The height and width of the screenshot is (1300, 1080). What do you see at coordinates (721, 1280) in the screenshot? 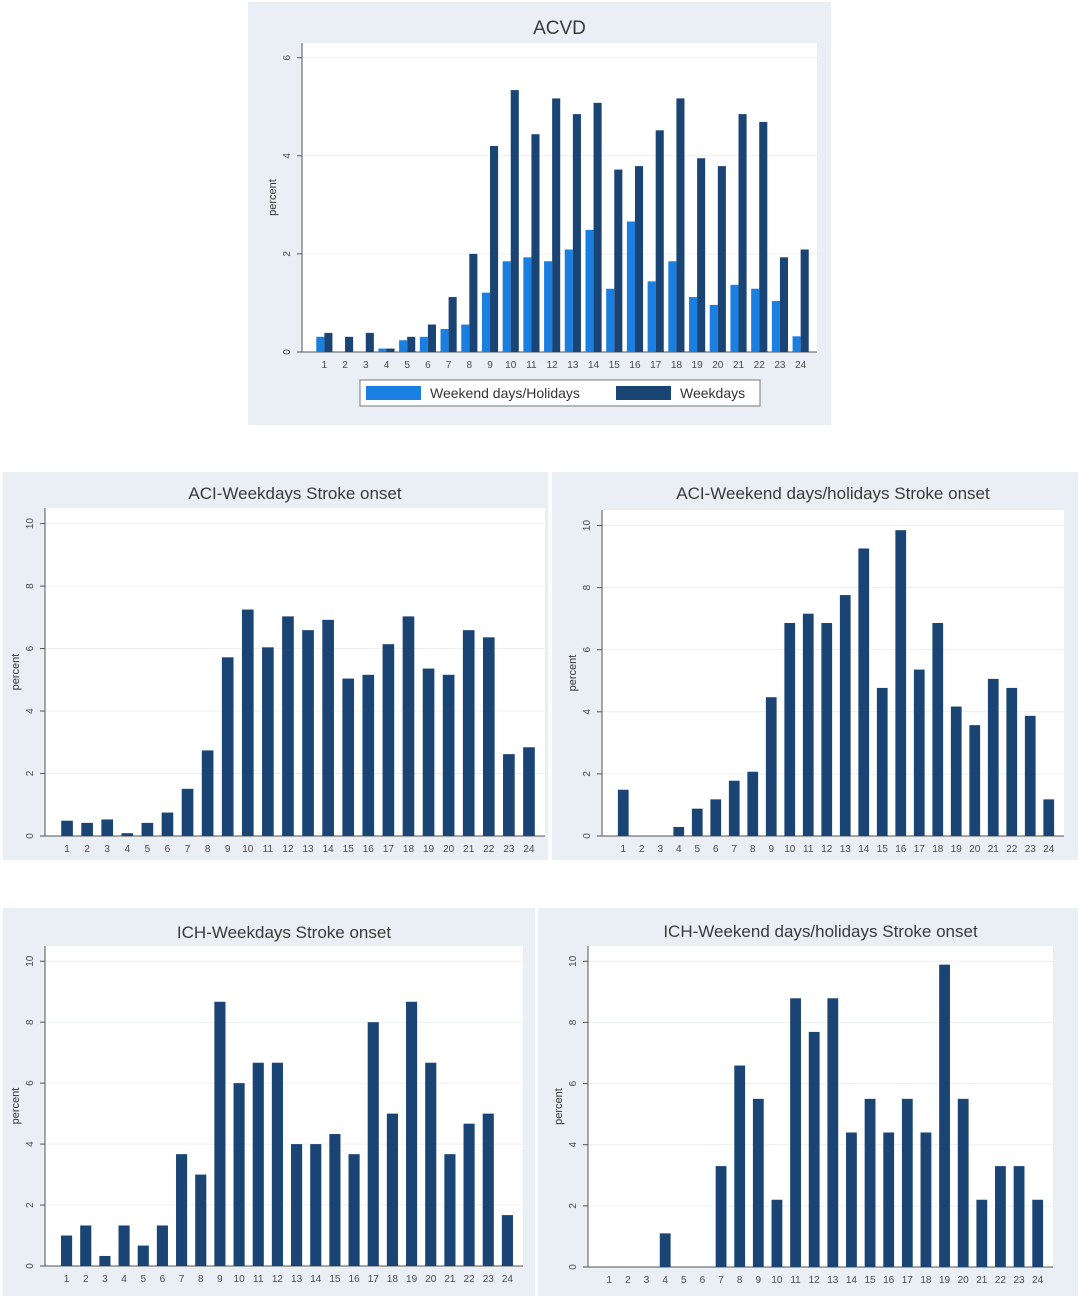
I see `x-tick-label: 7` at bounding box center [721, 1280].